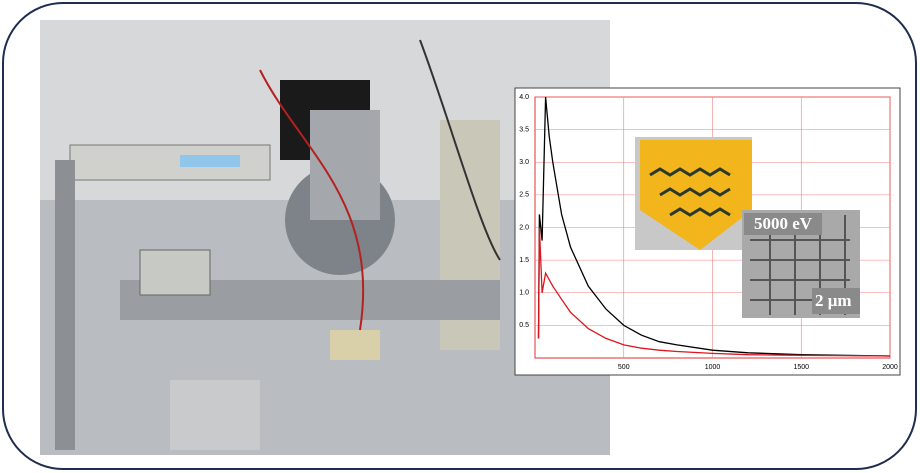 This screenshot has width=920, height=473. Describe the element at coordinates (524, 260) in the screenshot. I see `y-tick-label: 1.5` at that location.